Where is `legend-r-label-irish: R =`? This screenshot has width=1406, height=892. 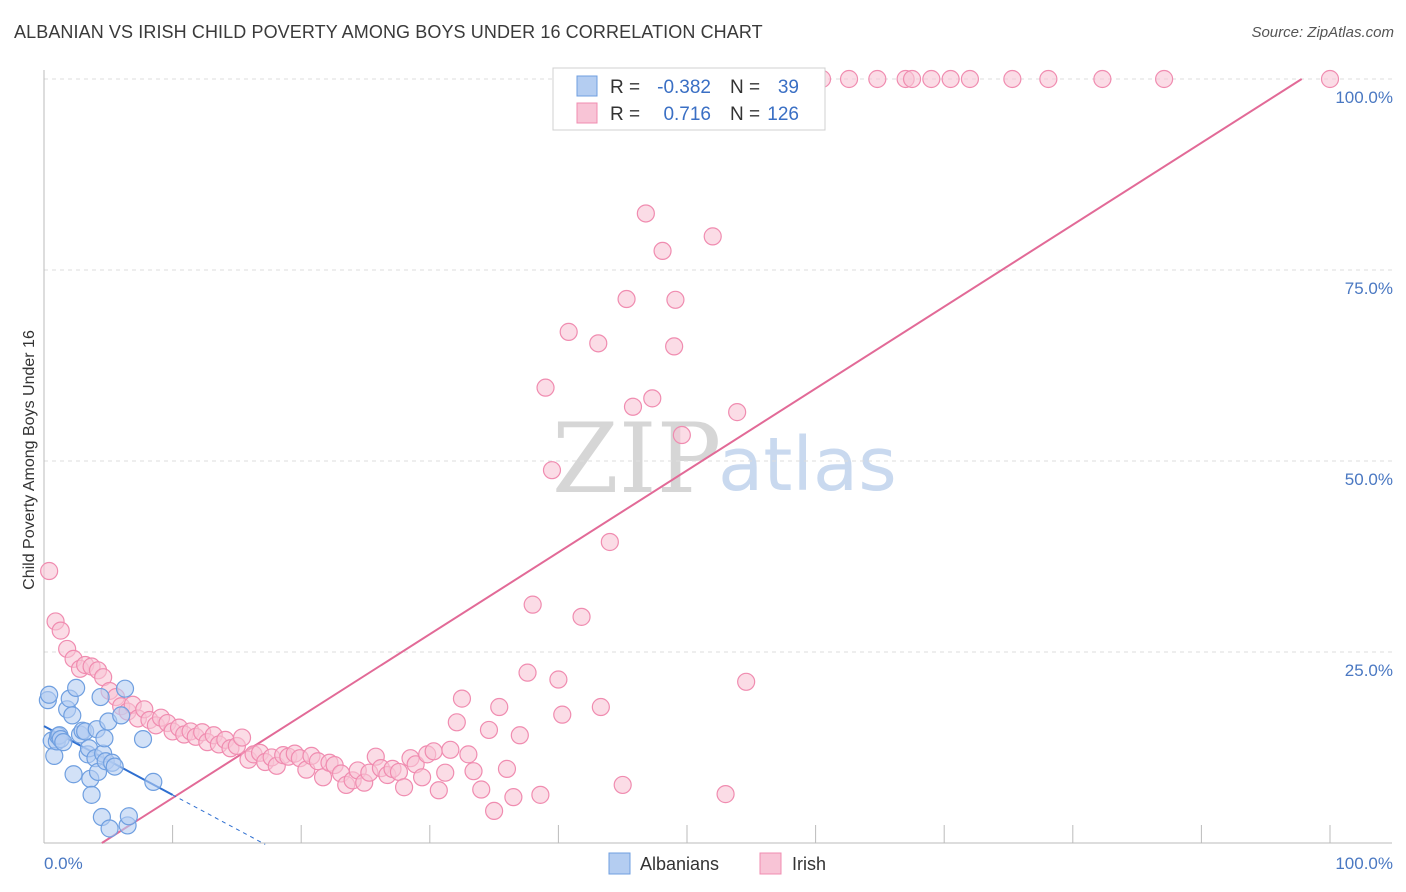
legend-r-label-irish: R = is located at coordinates (625, 114).